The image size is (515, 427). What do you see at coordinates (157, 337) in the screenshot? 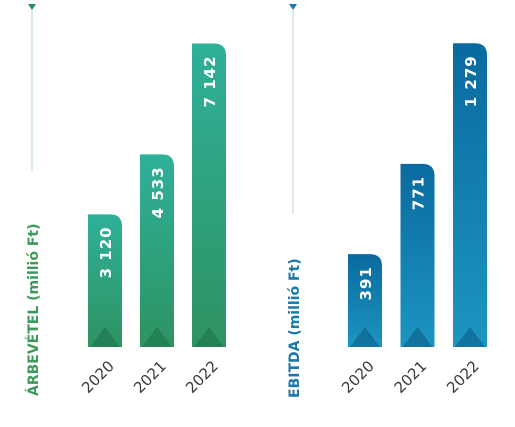
I see `revenue-bar-base-ornament-2021` at bounding box center [157, 337].